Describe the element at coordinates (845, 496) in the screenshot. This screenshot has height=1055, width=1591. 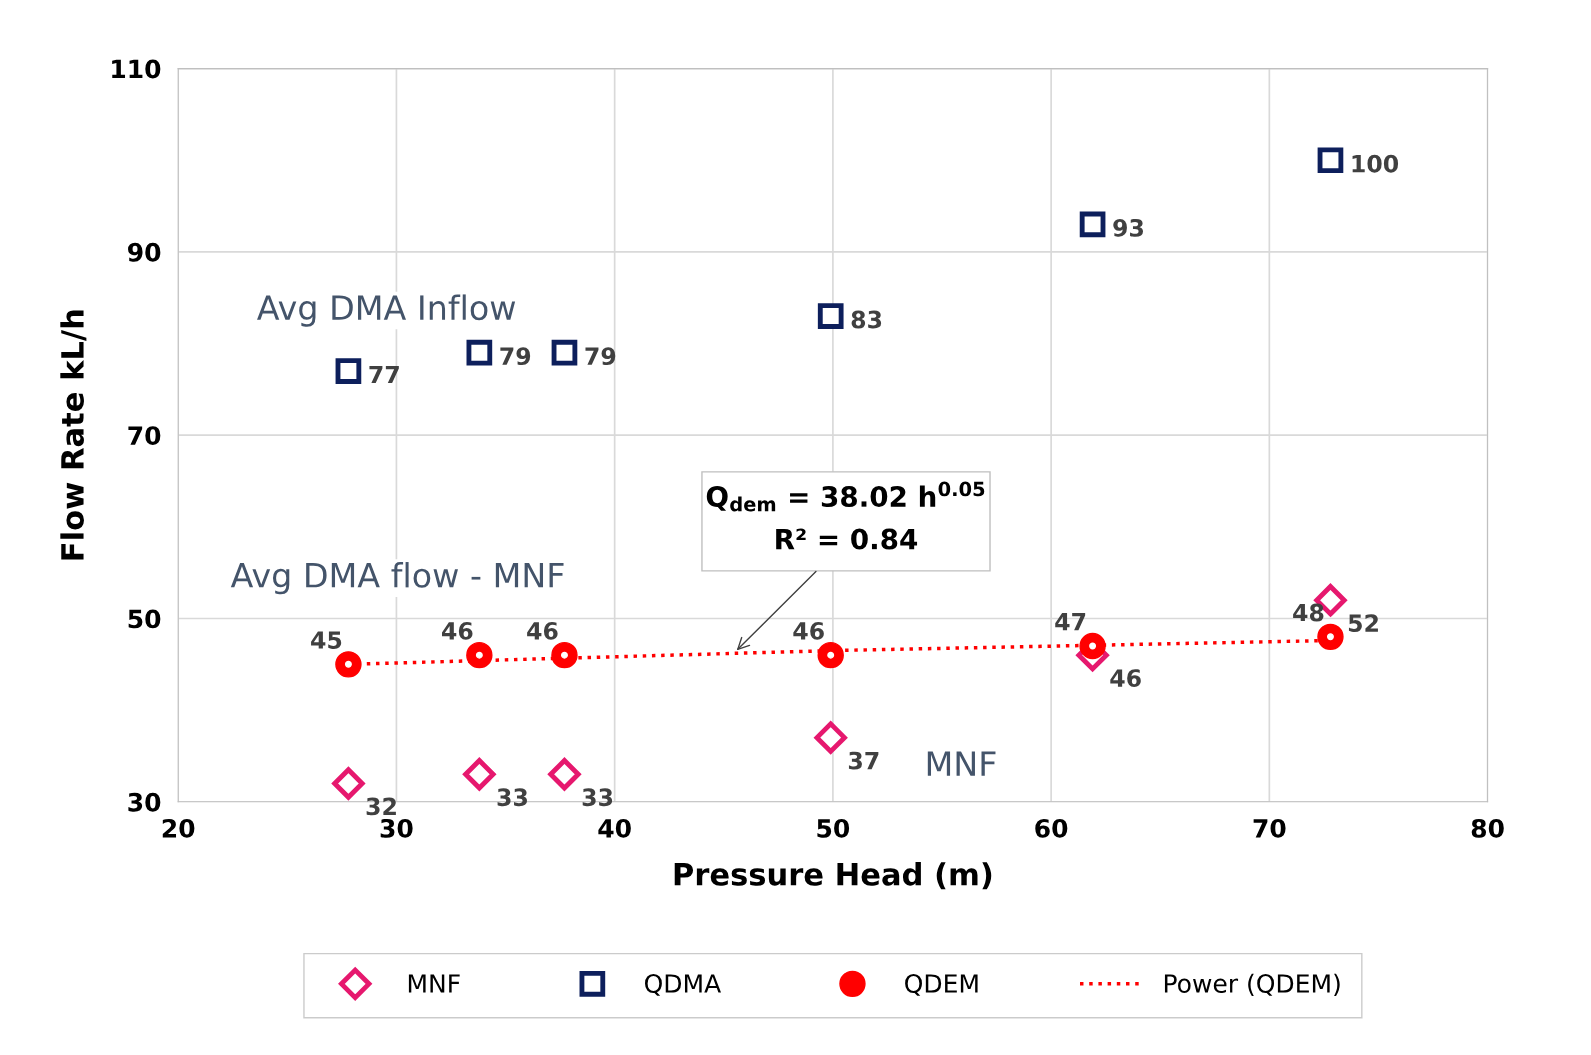
I see `annotation: Q$_{dem}$ = 38.02 h$^{0.05}$` at that location.